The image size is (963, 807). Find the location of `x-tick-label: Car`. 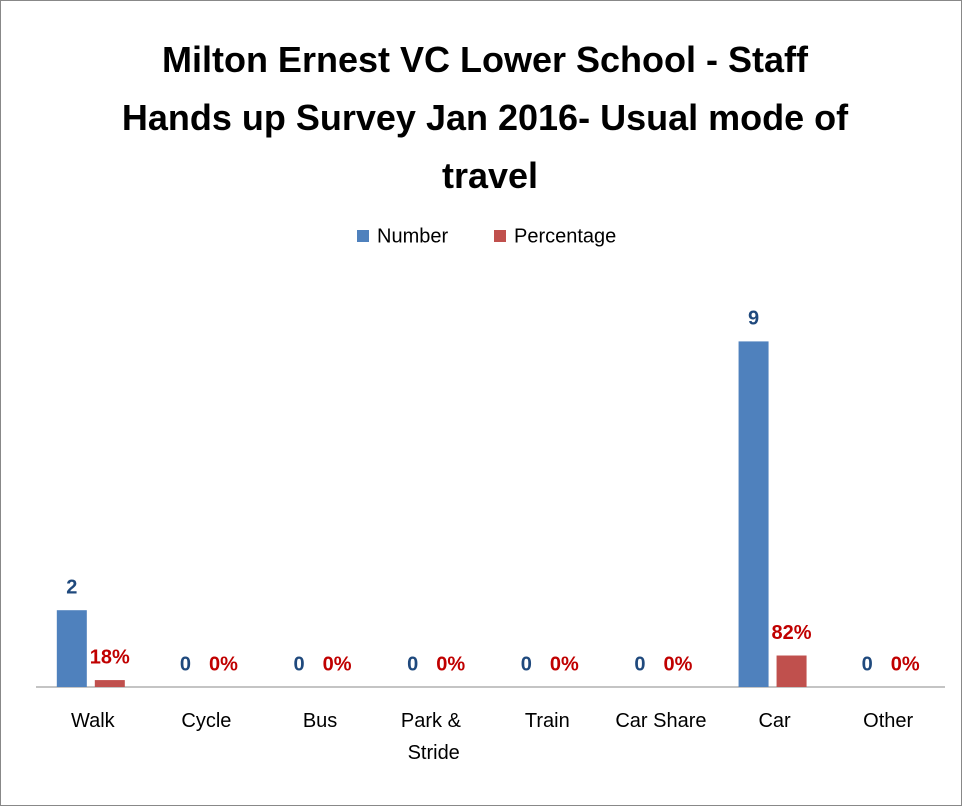

x-tick-label: Car is located at coordinates (774, 721).